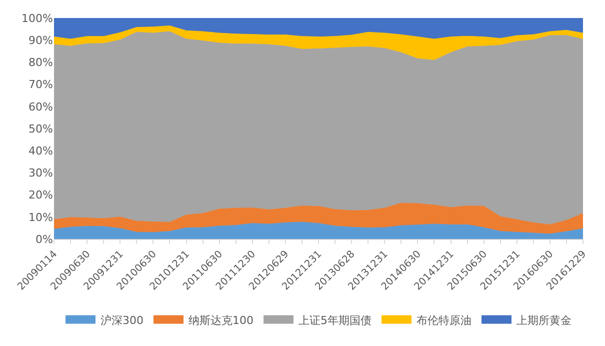 The height and width of the screenshot is (346, 605). I want to click on y-tick-label: 10%, so click(40, 217).